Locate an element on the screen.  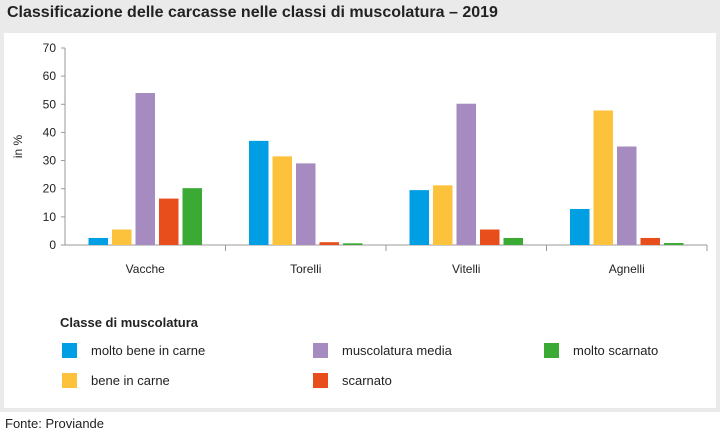
x-tick-label: Agnelli is located at coordinates (627, 269).